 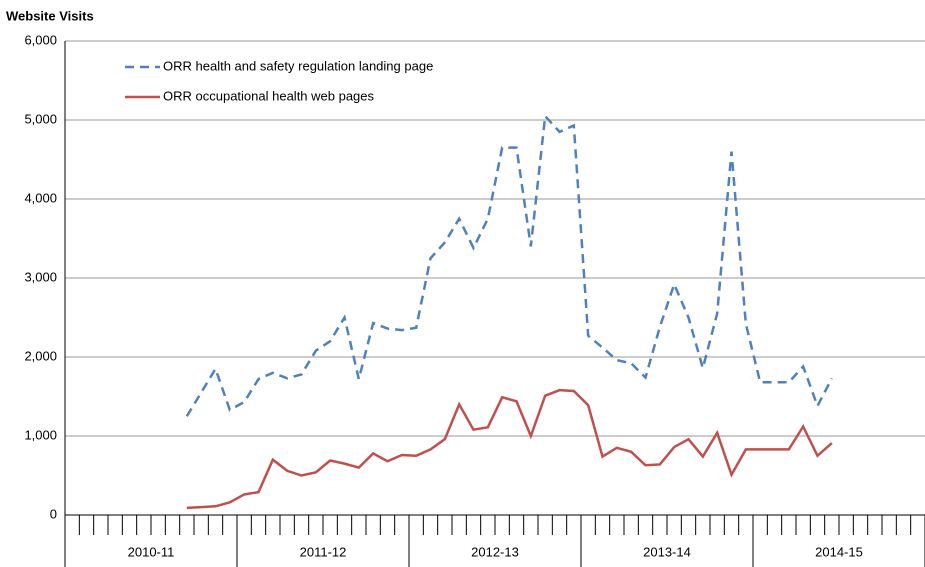 What do you see at coordinates (323, 551) in the screenshot?
I see `x-group-label: 2011-12` at bounding box center [323, 551].